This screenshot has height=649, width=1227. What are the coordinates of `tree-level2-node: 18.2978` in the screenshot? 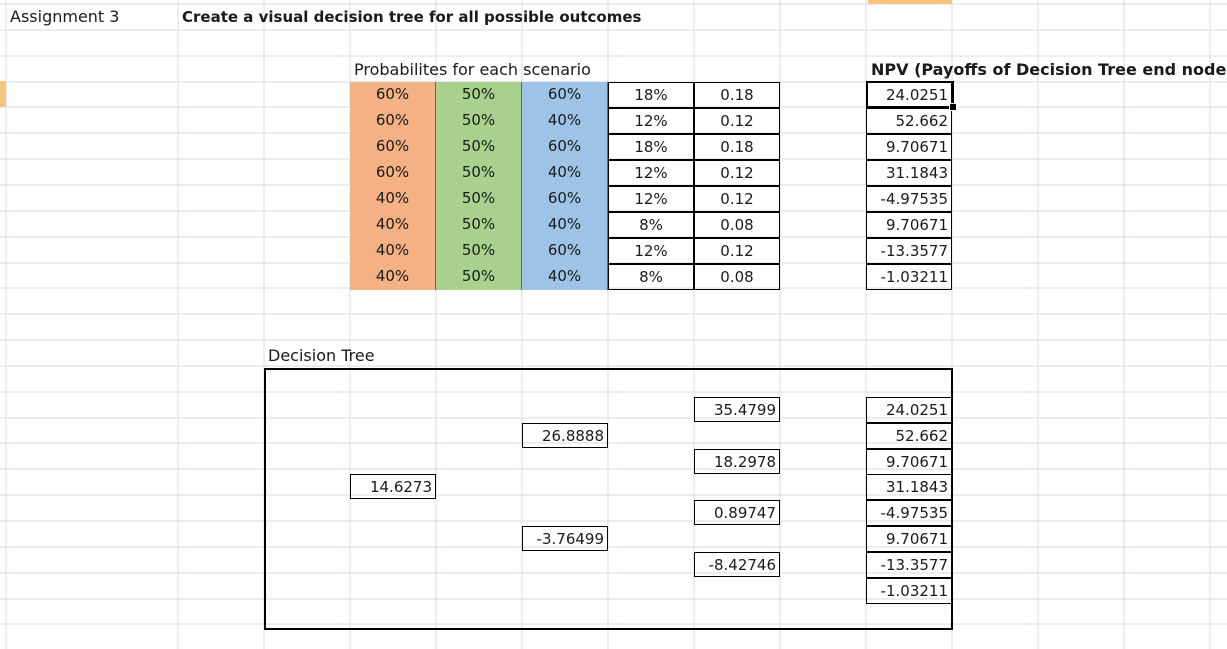 It's located at (737, 461).